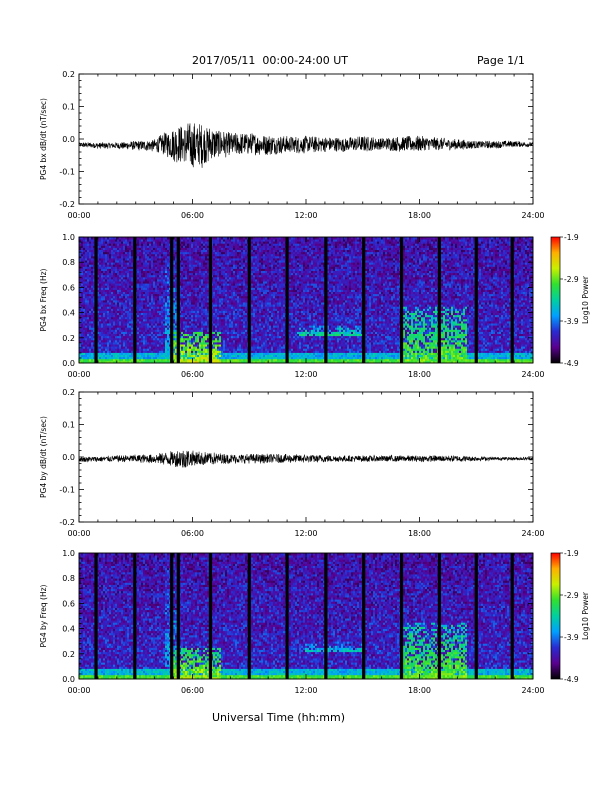  What do you see at coordinates (43, 139) in the screenshot?
I see `y-axis-label: PG4 bx dB/dt (nT/sec)` at bounding box center [43, 139].